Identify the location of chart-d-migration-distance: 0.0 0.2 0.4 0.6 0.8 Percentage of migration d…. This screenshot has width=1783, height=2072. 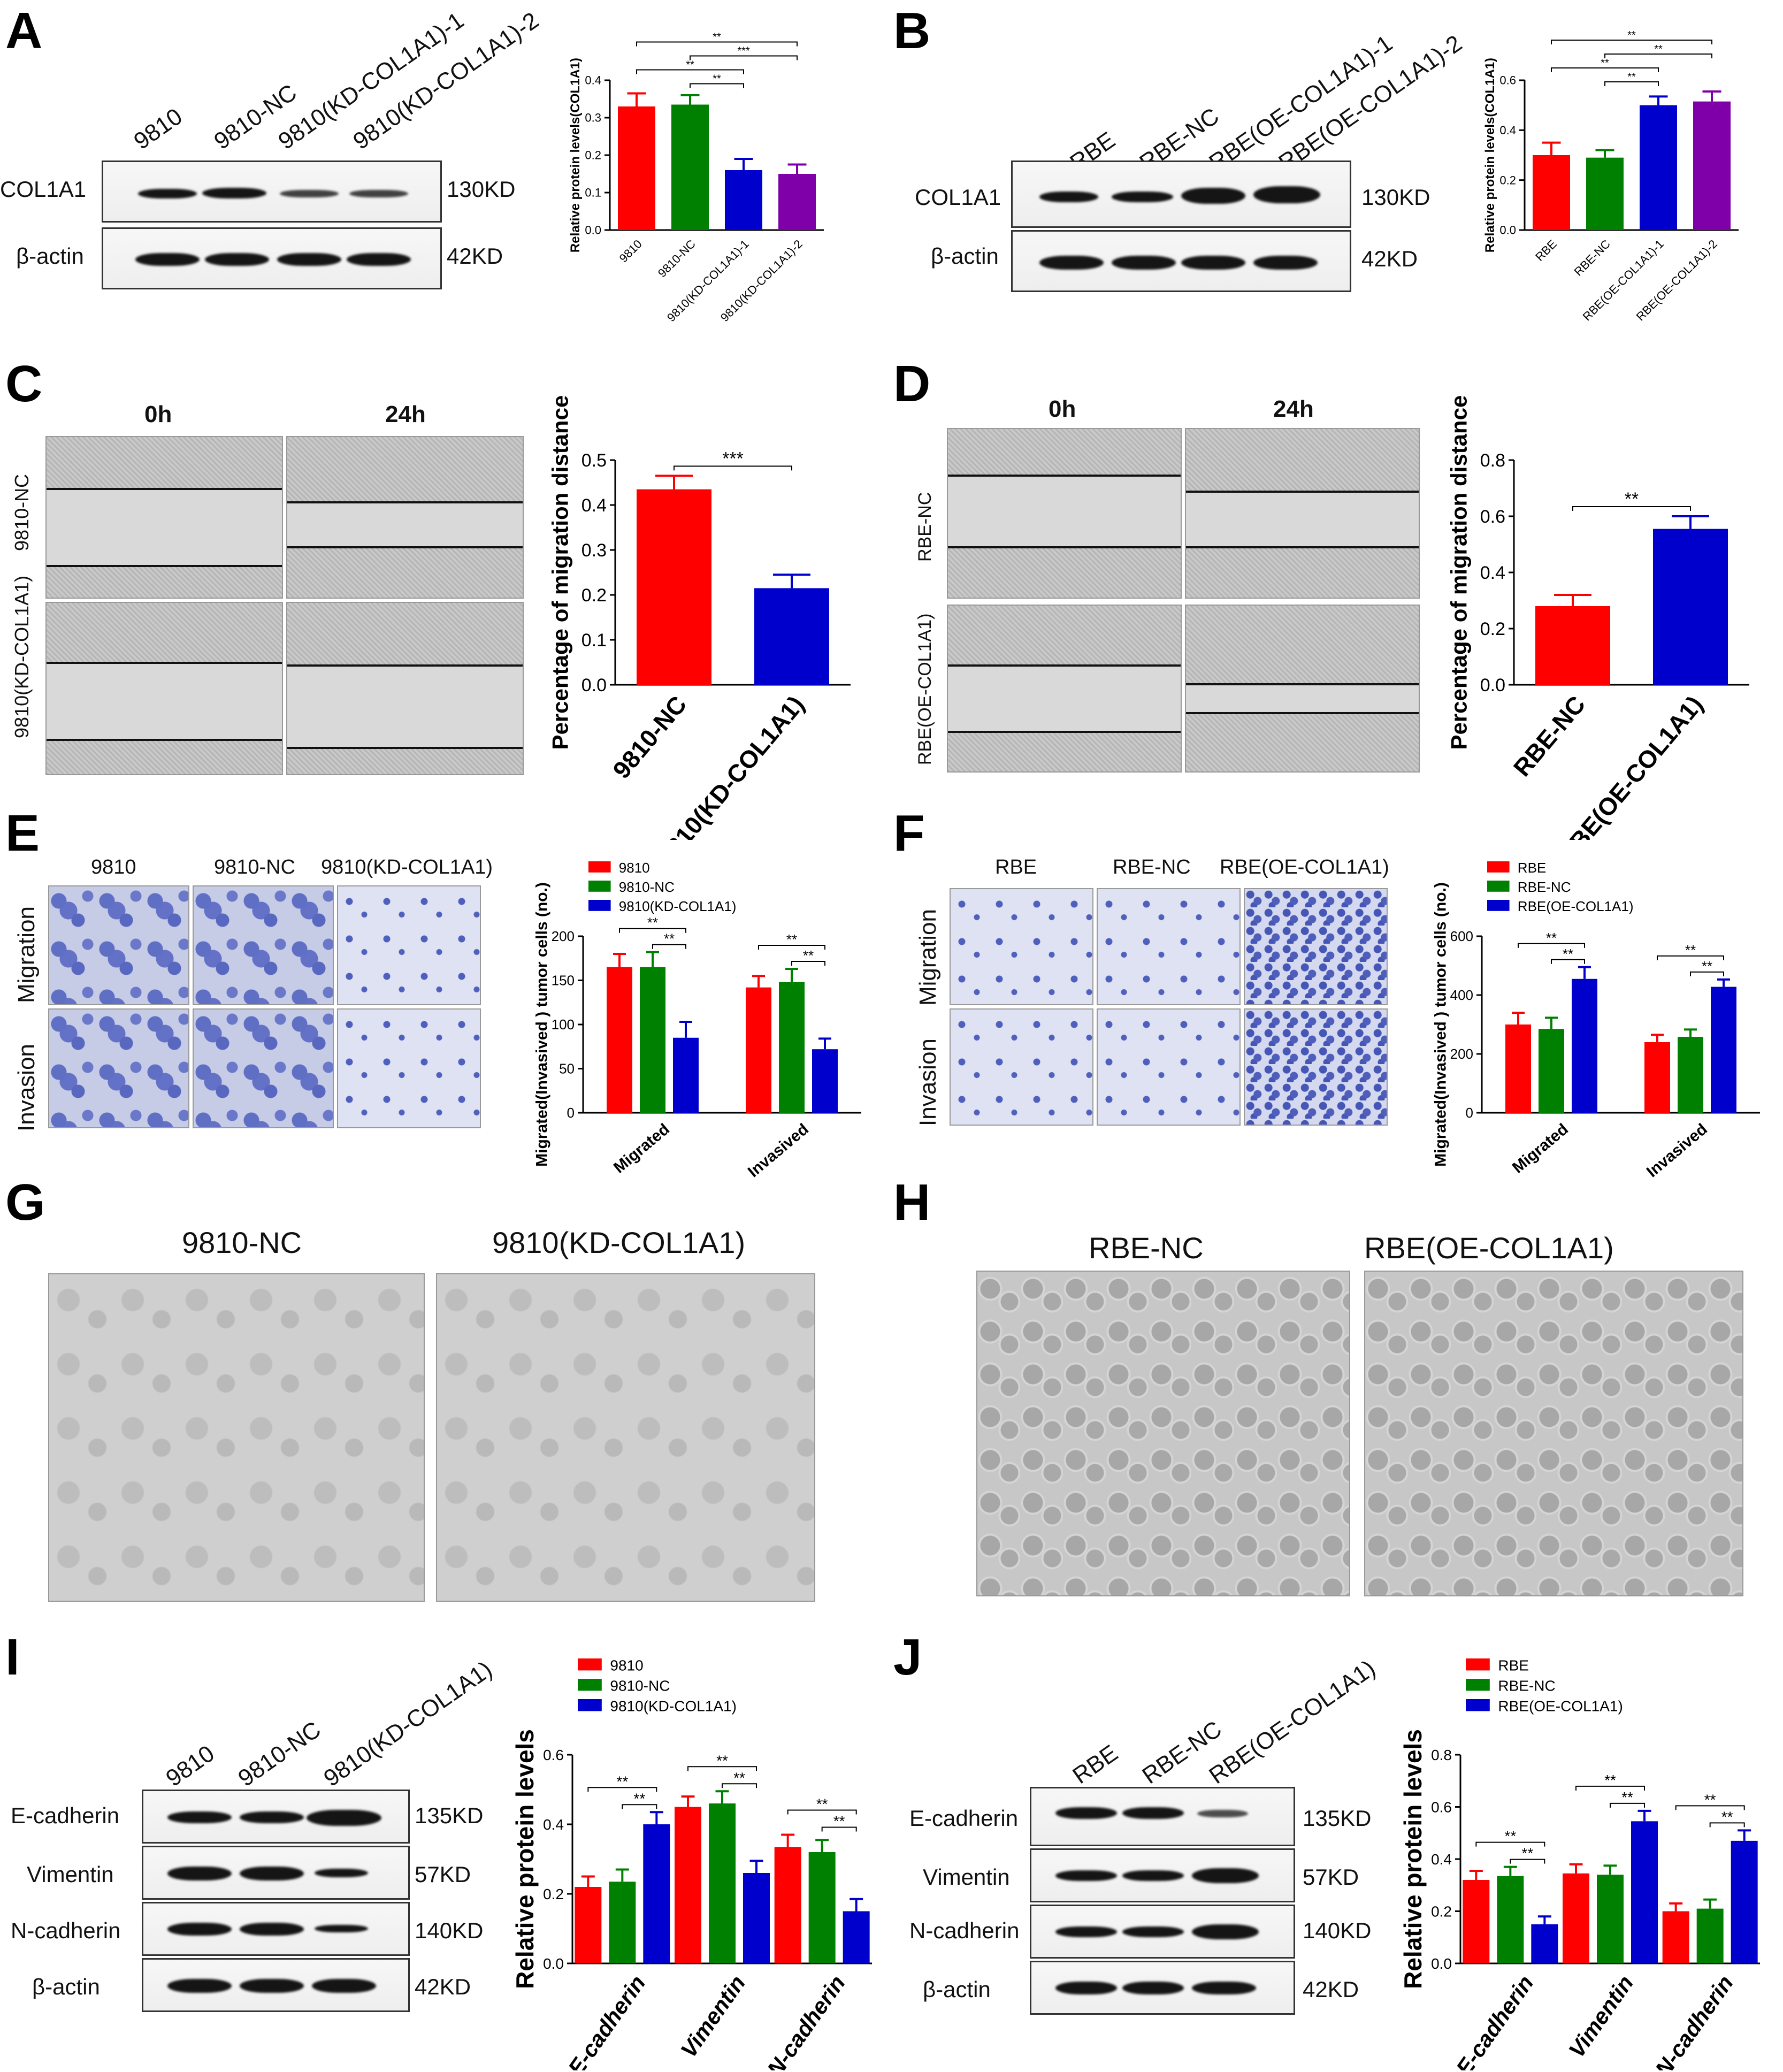
(1598, 618).